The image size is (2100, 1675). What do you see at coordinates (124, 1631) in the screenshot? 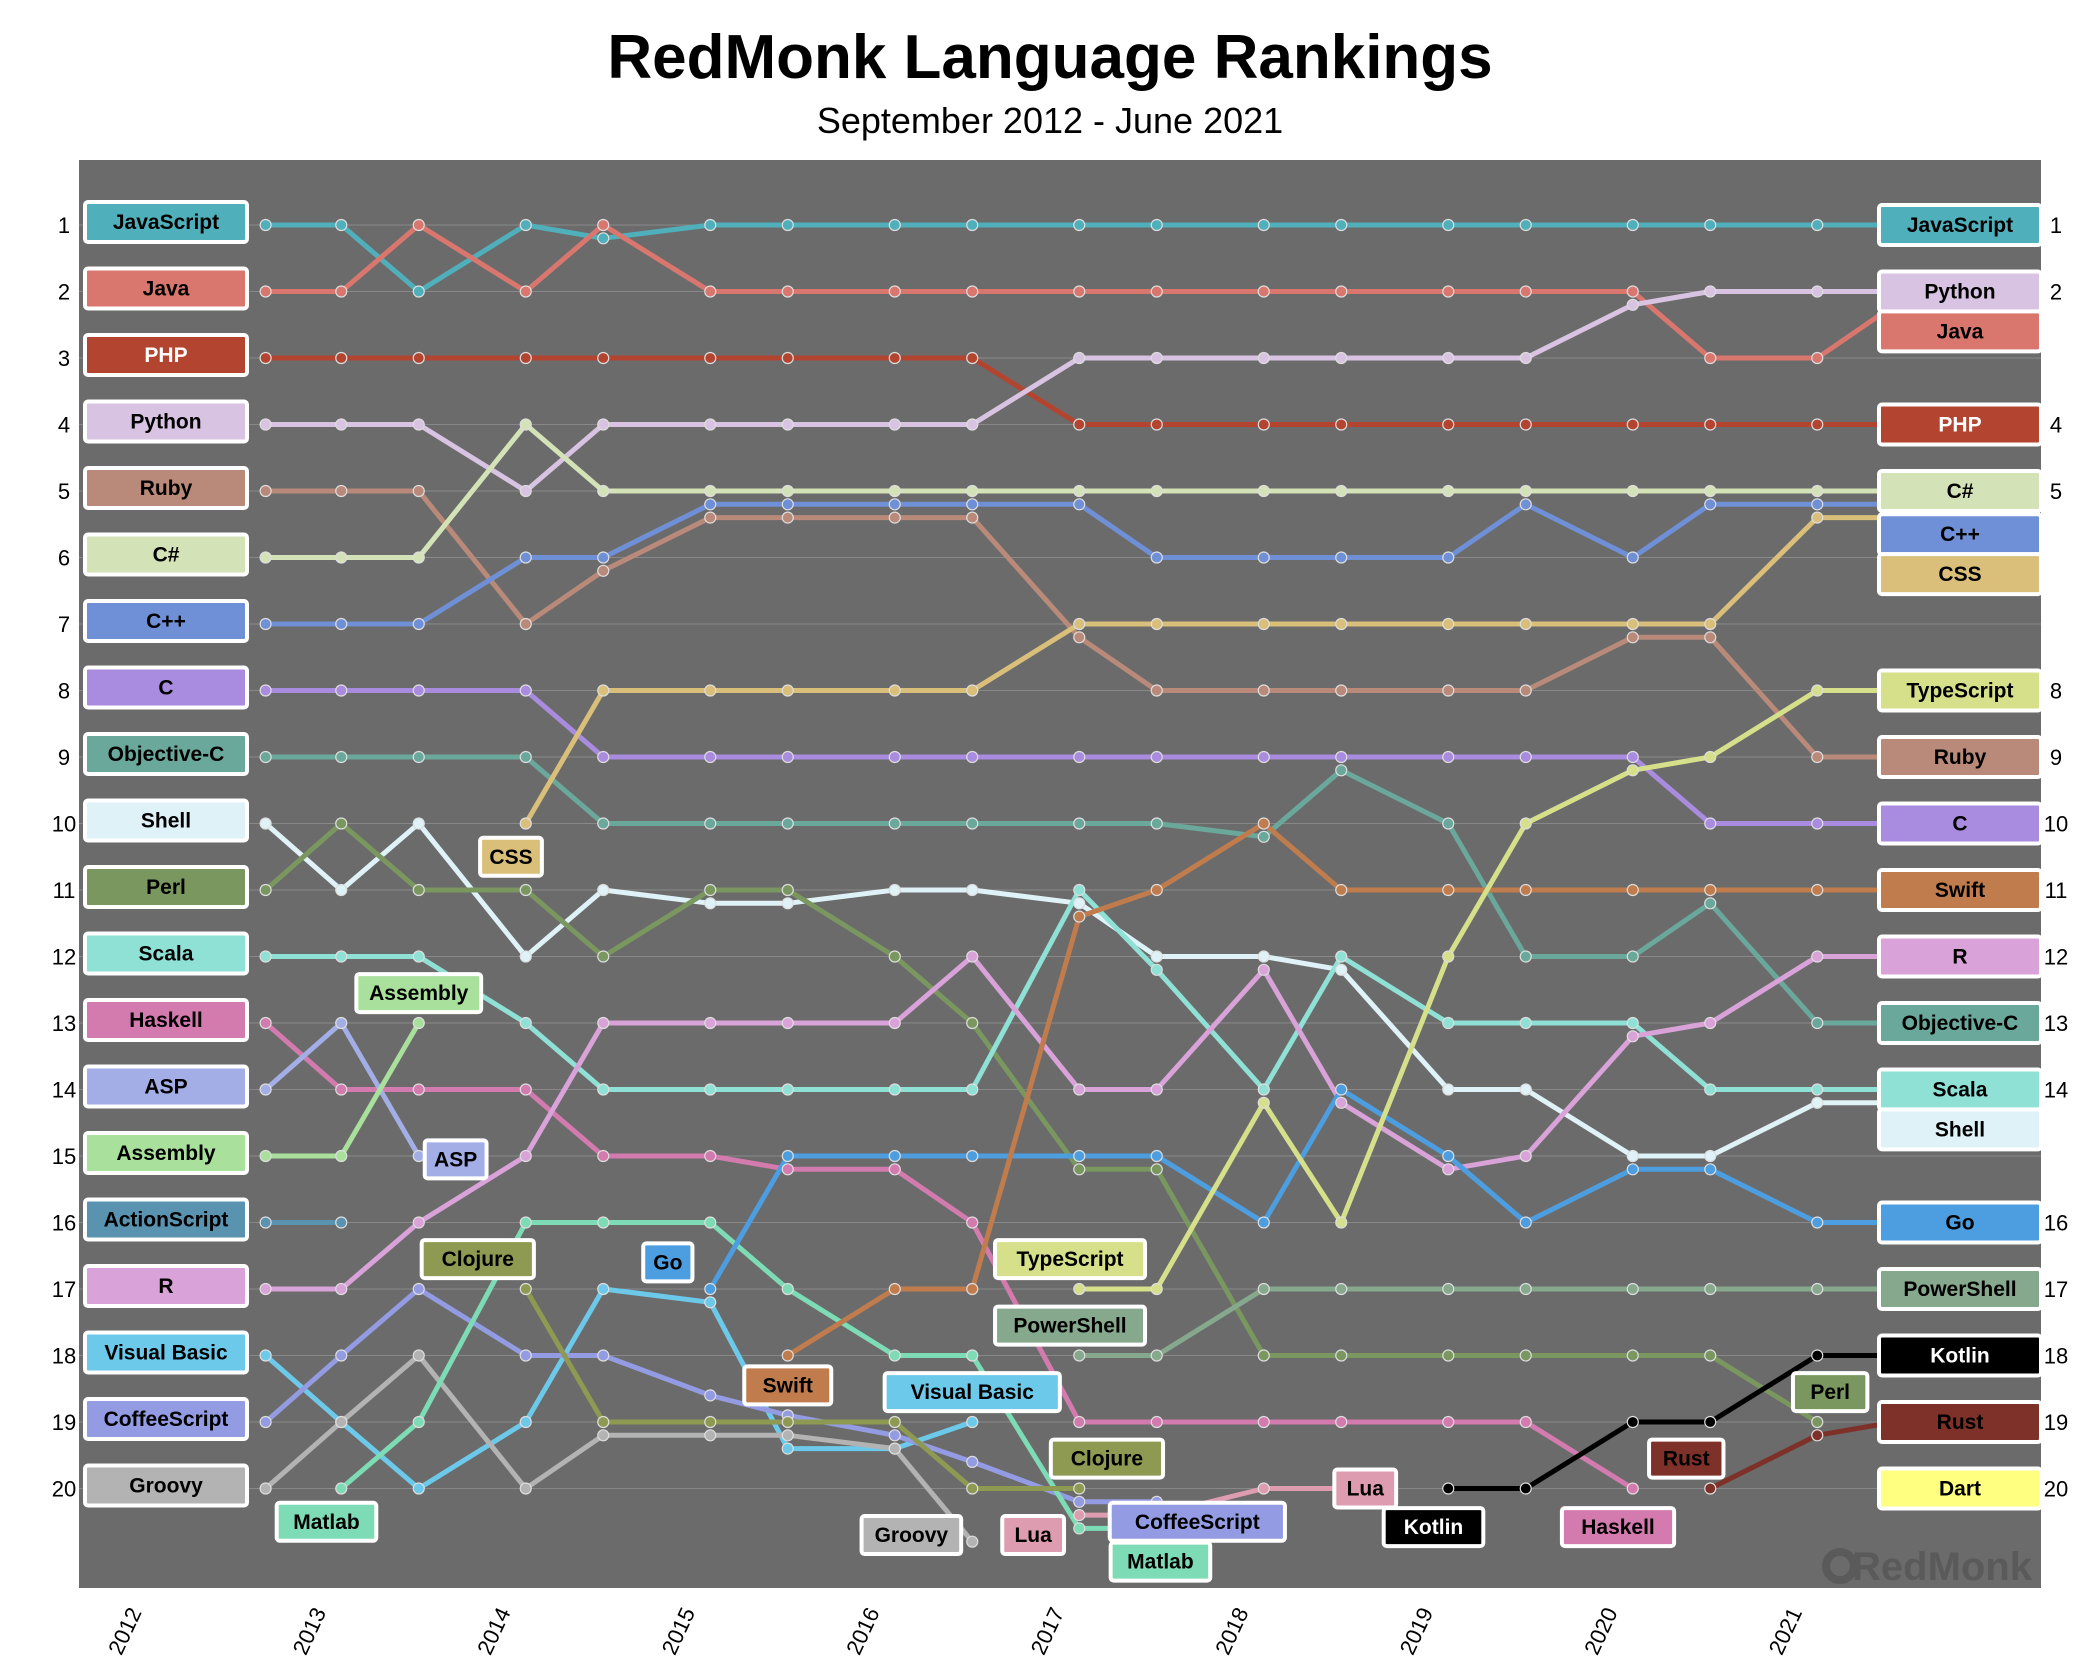
I see `year-tick-label: 2012` at bounding box center [124, 1631].